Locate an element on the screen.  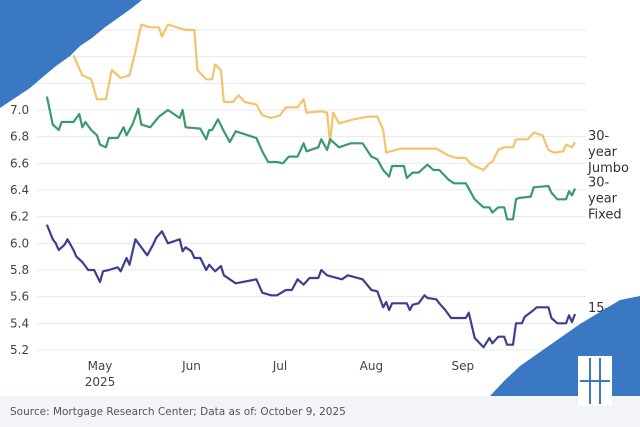
x-tick-label: Aug is located at coordinates (371, 366).